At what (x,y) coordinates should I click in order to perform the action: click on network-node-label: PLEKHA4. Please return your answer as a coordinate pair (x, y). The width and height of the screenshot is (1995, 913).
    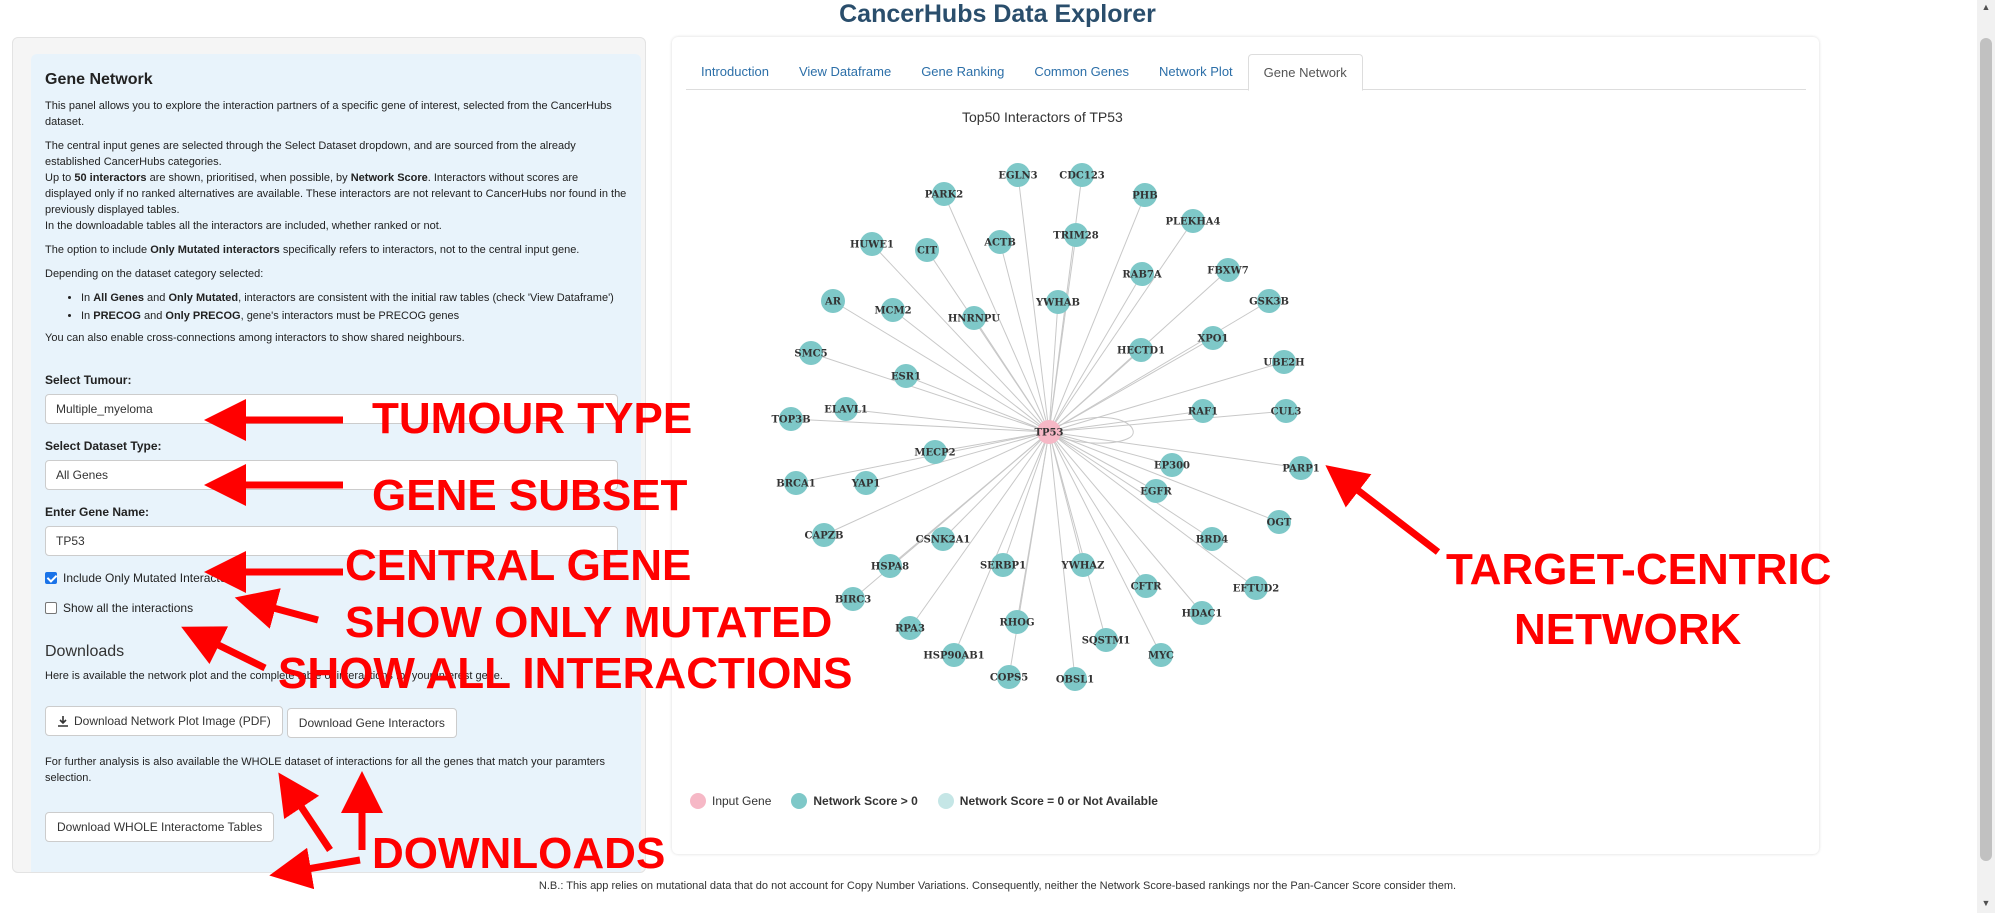
    Looking at the image, I should click on (1192, 222).